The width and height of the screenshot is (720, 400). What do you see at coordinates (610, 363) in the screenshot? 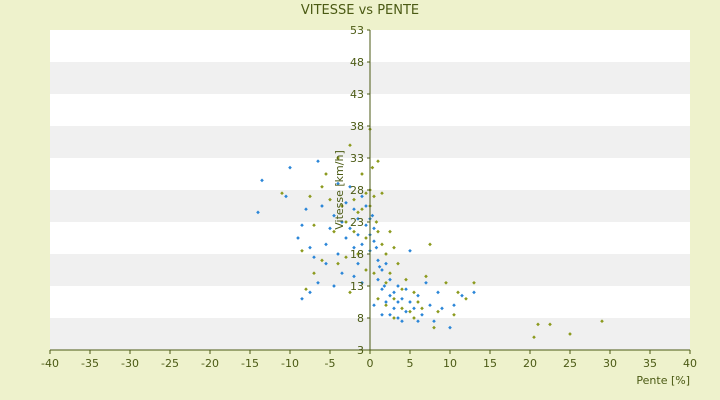
I see `x-tick-label: 30` at bounding box center [610, 363].